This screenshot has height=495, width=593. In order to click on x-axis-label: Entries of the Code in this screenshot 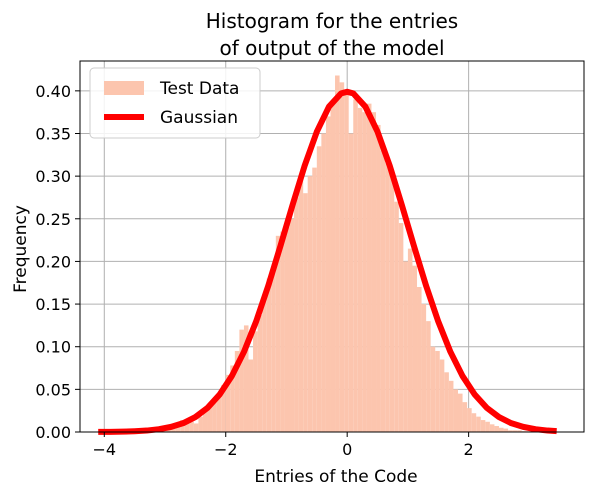, I will do `click(335, 477)`.